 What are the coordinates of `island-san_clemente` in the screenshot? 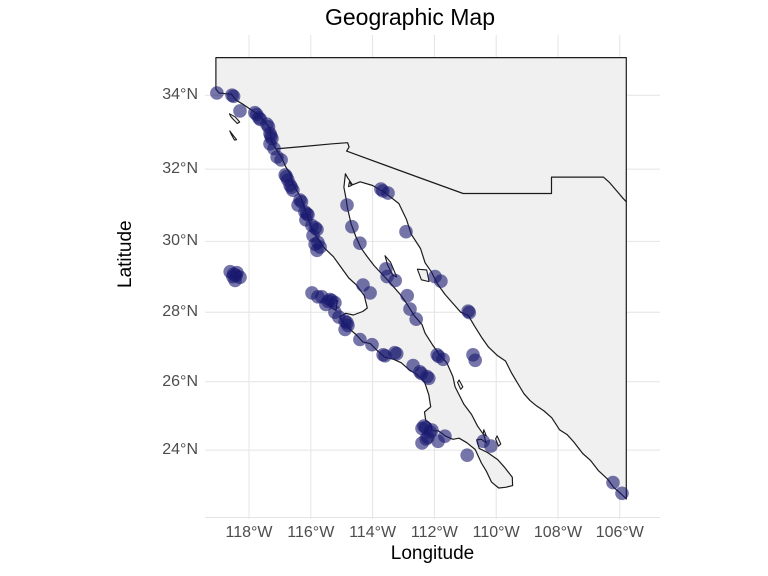 It's located at (233, 135).